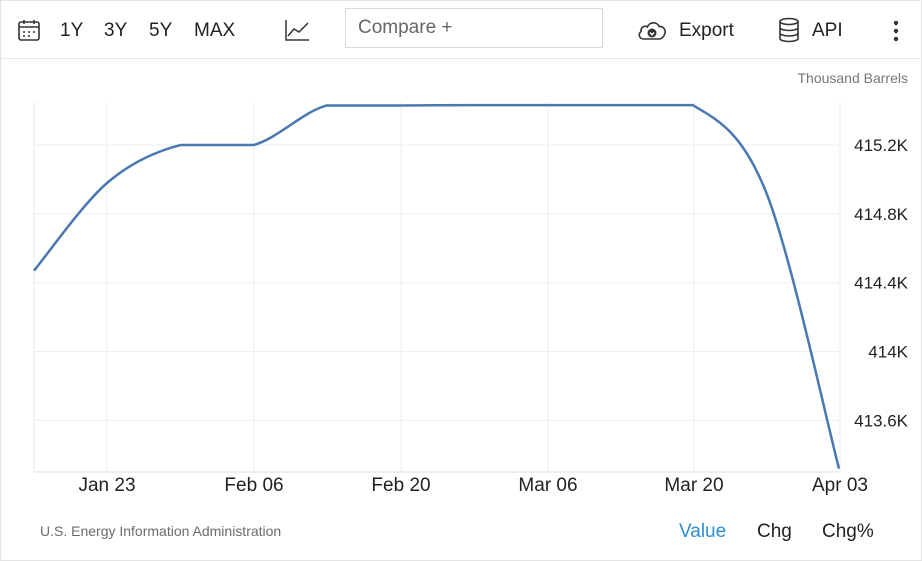 Image resolution: width=922 pixels, height=561 pixels. What do you see at coordinates (848, 531) in the screenshot?
I see `chg-percent-toggle: Chg%` at bounding box center [848, 531].